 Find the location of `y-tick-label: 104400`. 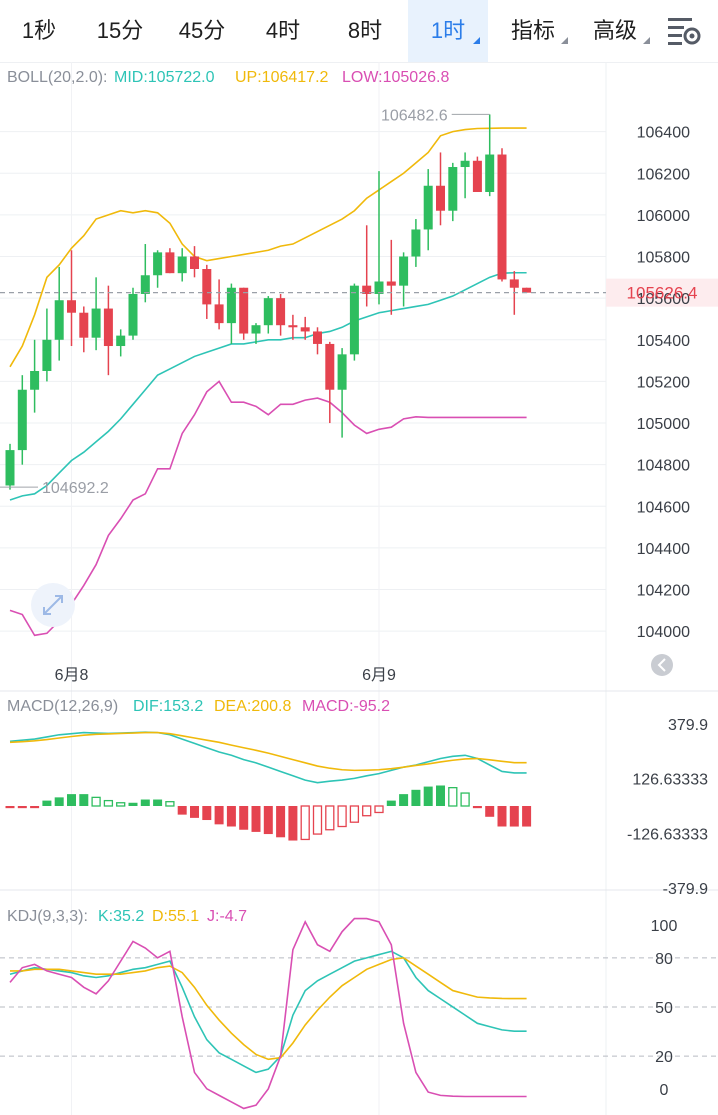

y-tick-label: 104400 is located at coordinates (663, 549).